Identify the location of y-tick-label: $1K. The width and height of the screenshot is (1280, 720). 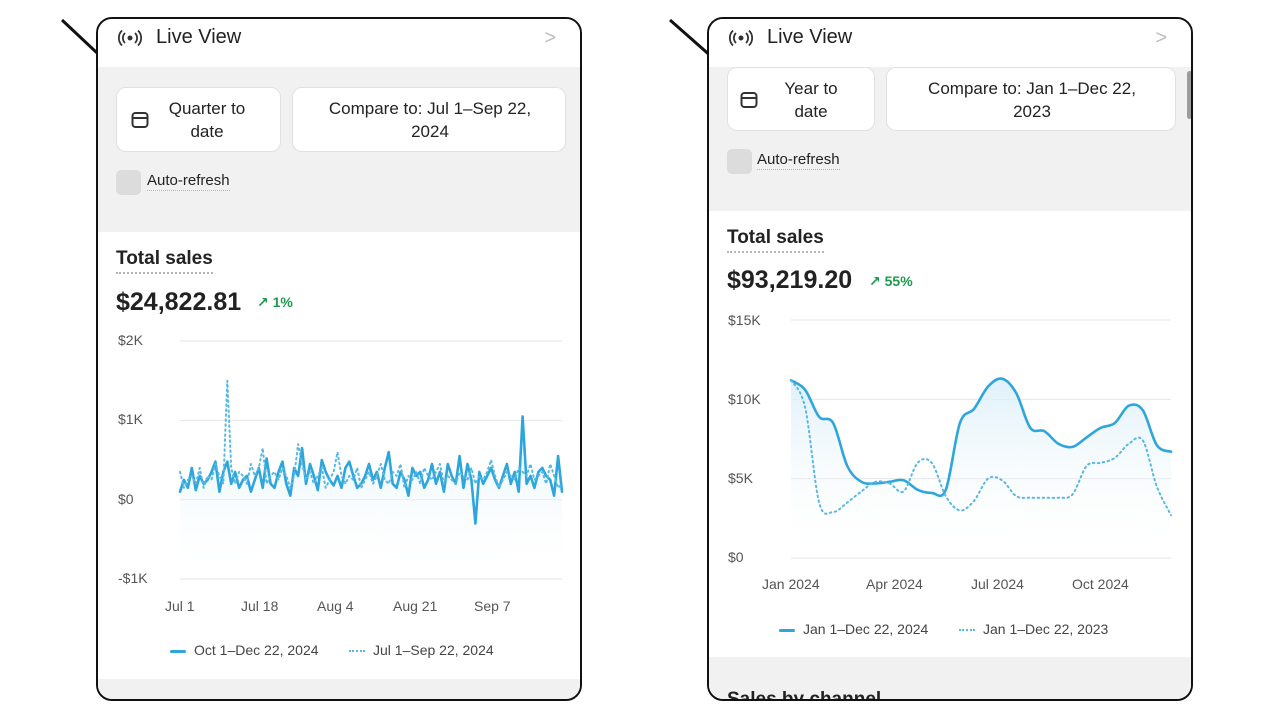
(130, 419).